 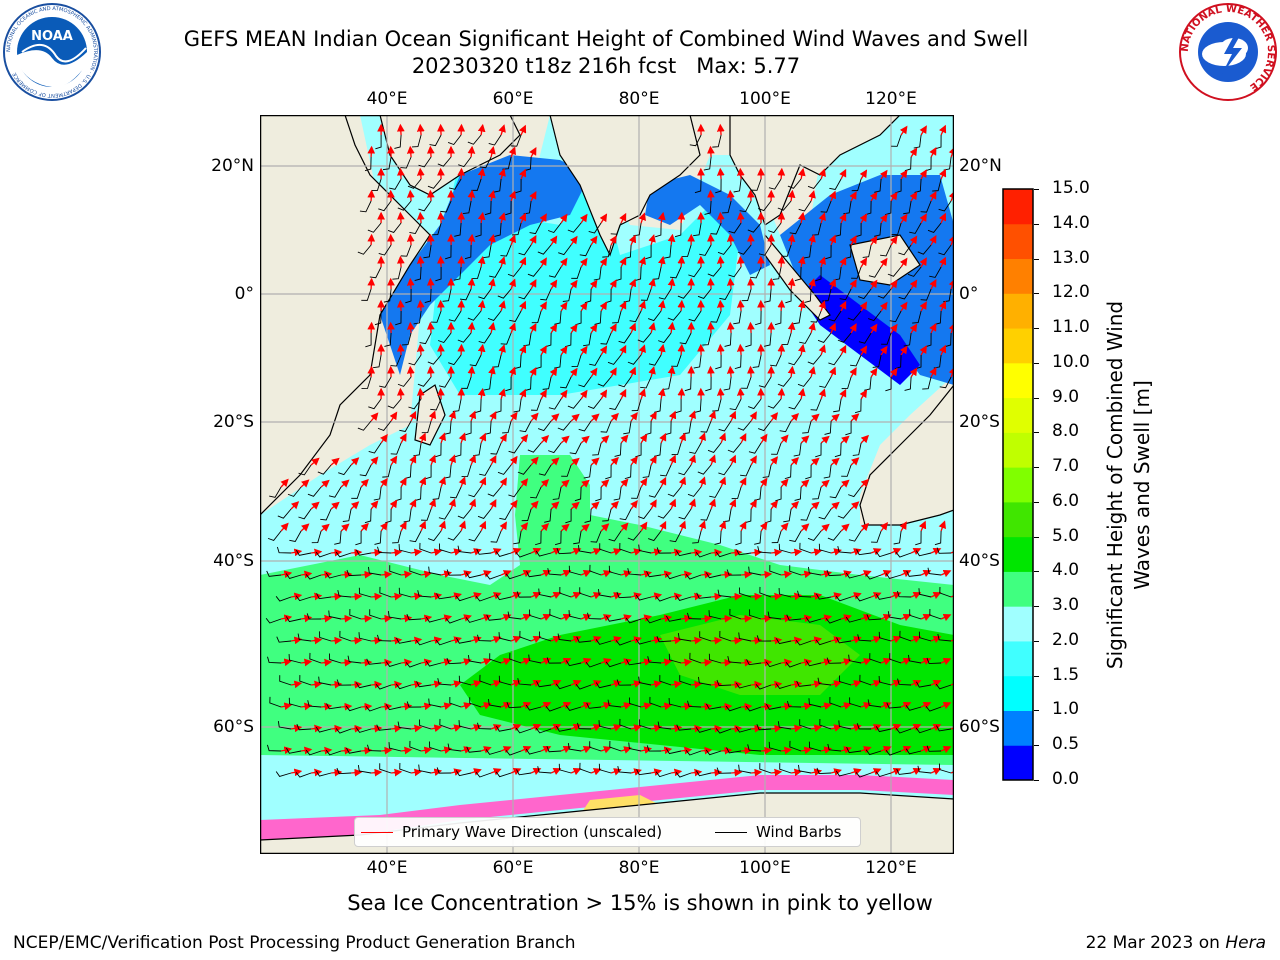 What do you see at coordinates (1018, 658) in the screenshot?
I see `colorbar-swatch` at bounding box center [1018, 658].